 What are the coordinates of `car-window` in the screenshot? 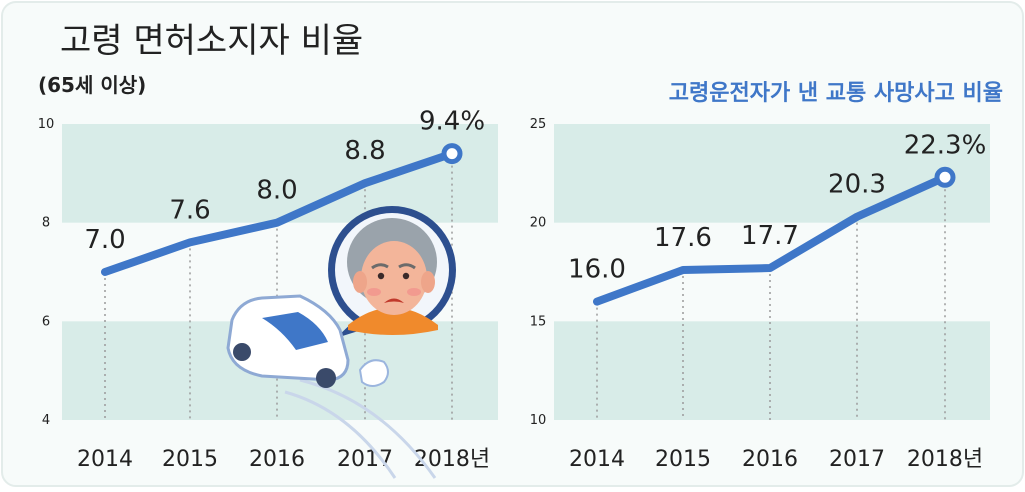 It's located at (295, 331).